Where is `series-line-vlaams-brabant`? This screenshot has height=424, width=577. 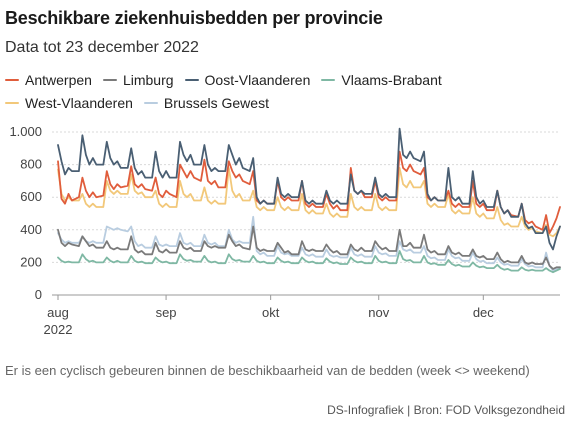 series-line-vlaams-brabant is located at coordinates (309, 262).